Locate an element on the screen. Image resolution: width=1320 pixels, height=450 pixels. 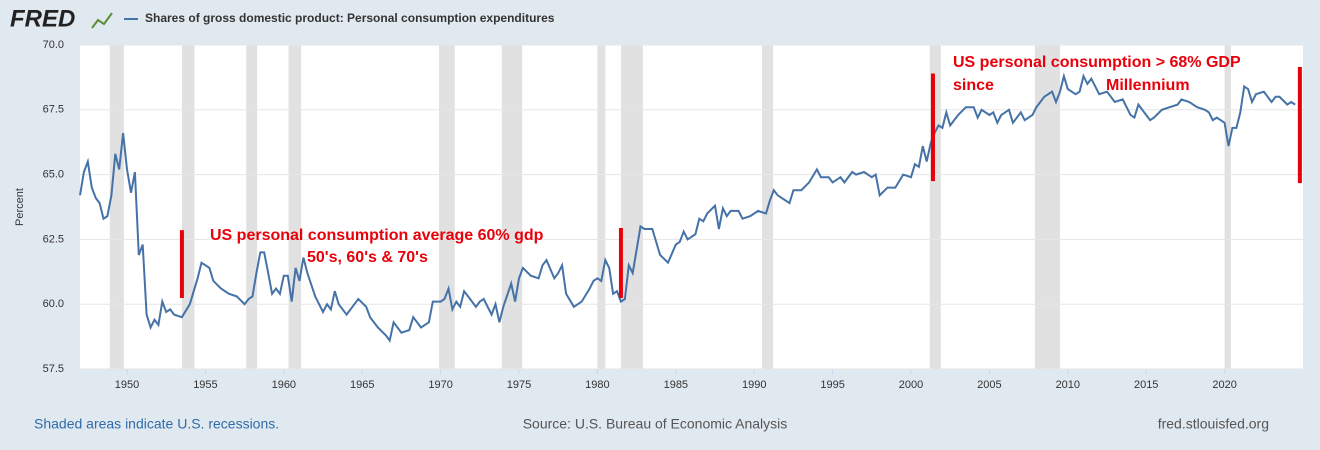
annotation: US personal consumption average 60% gdp is located at coordinates (377, 235).